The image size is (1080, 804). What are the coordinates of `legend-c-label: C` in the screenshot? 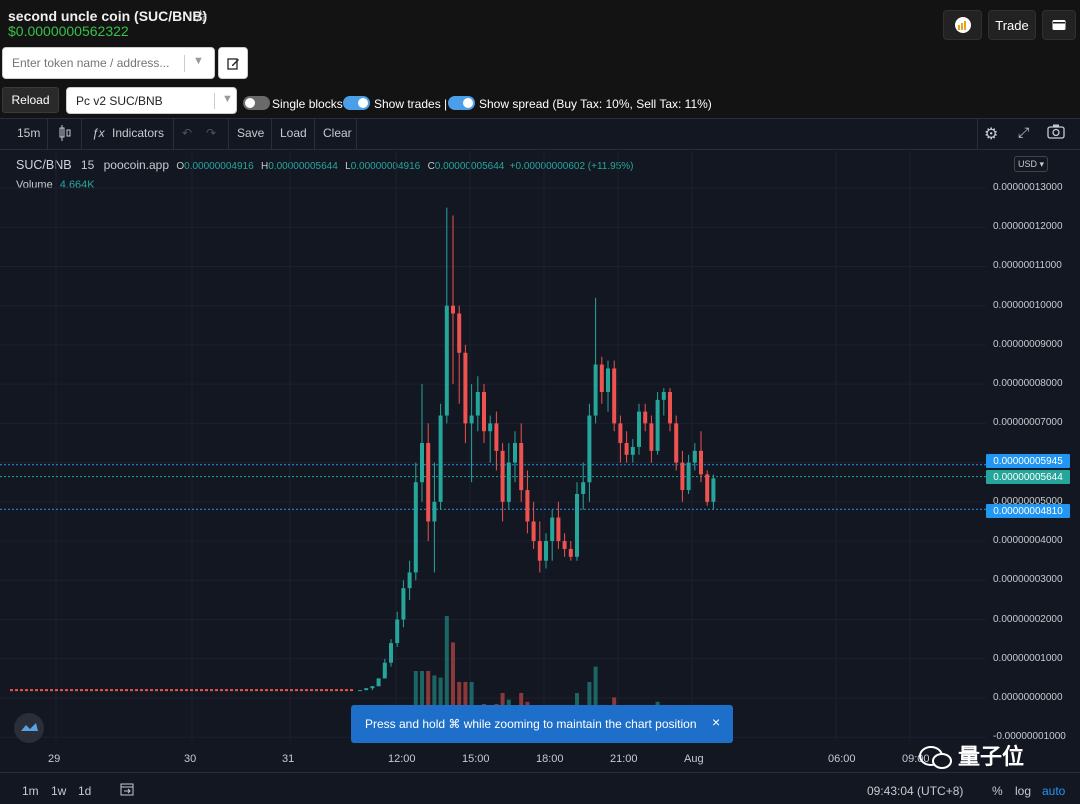 It's located at (431, 166).